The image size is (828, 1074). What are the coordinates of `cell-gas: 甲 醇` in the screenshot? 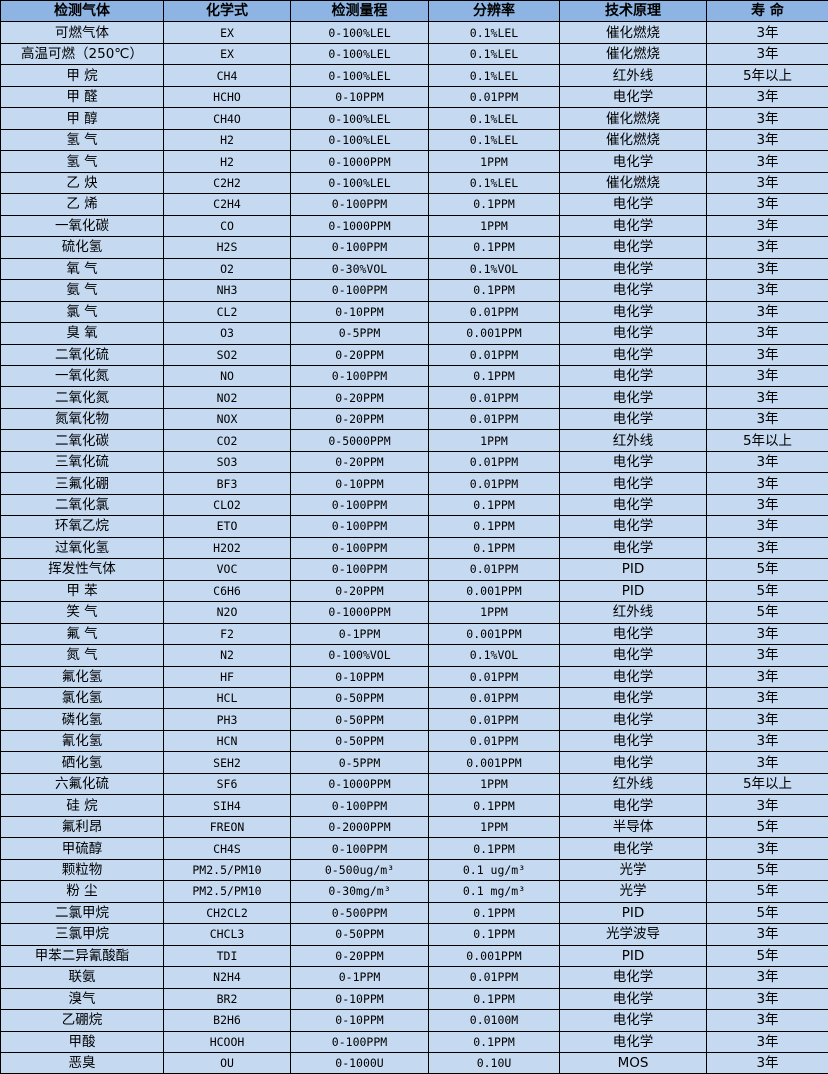 It's located at (82, 118).